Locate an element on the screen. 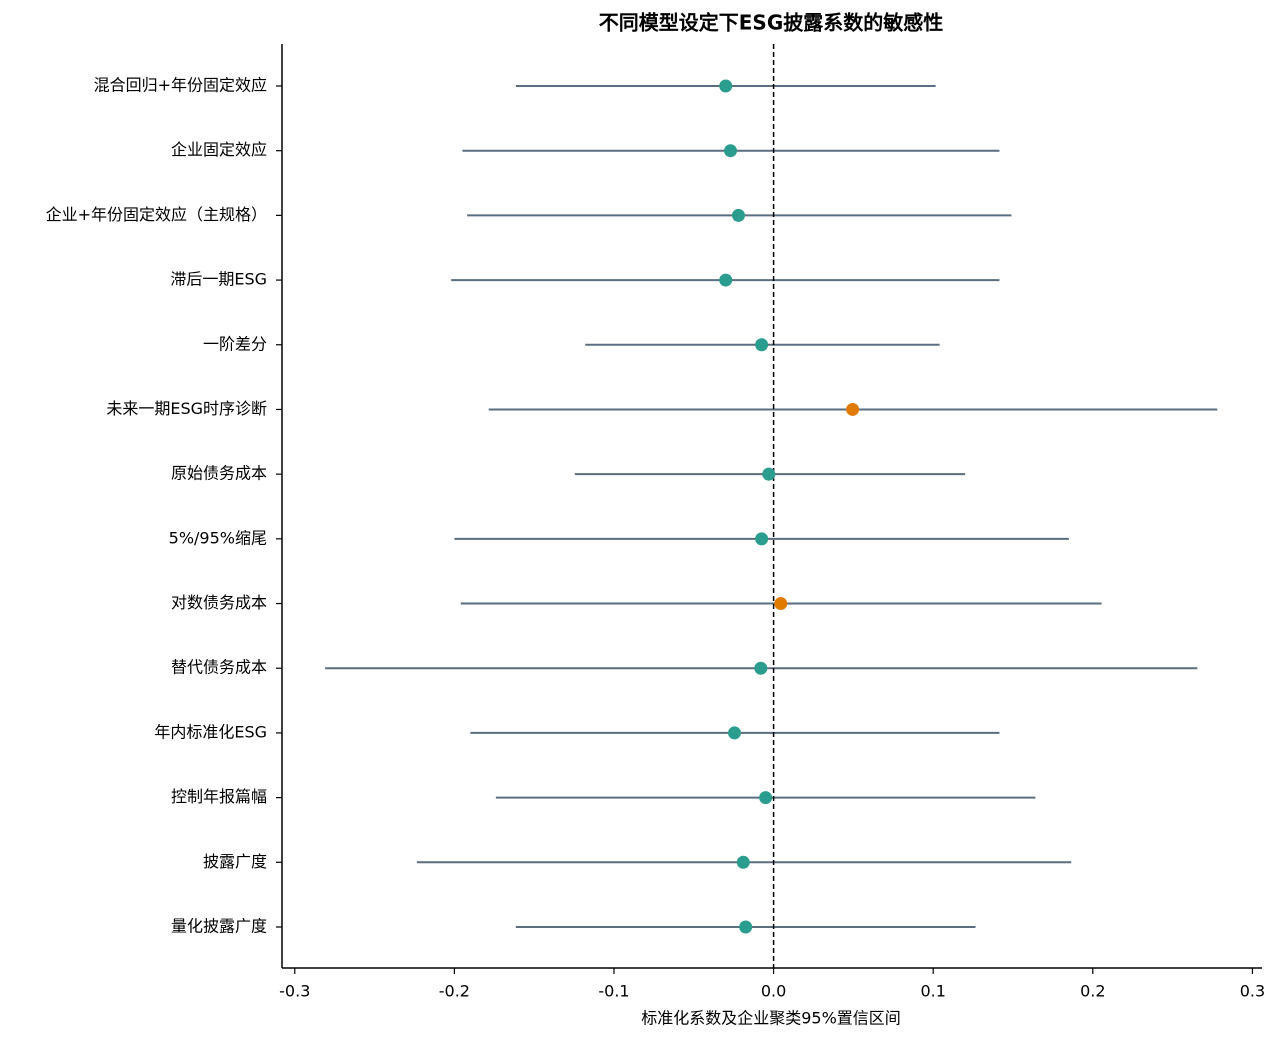  x-tick-label: 0.0 is located at coordinates (773, 991).